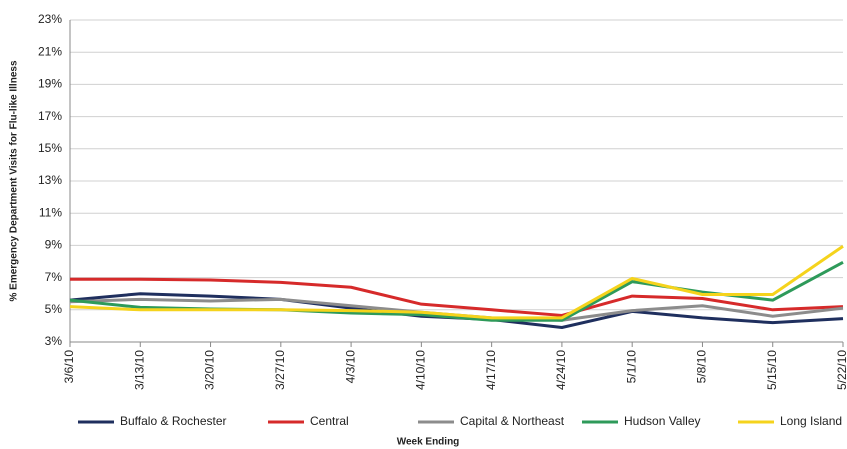 The height and width of the screenshot is (449, 847). What do you see at coordinates (50, 180) in the screenshot?
I see `y-tick-label: 13%` at bounding box center [50, 180].